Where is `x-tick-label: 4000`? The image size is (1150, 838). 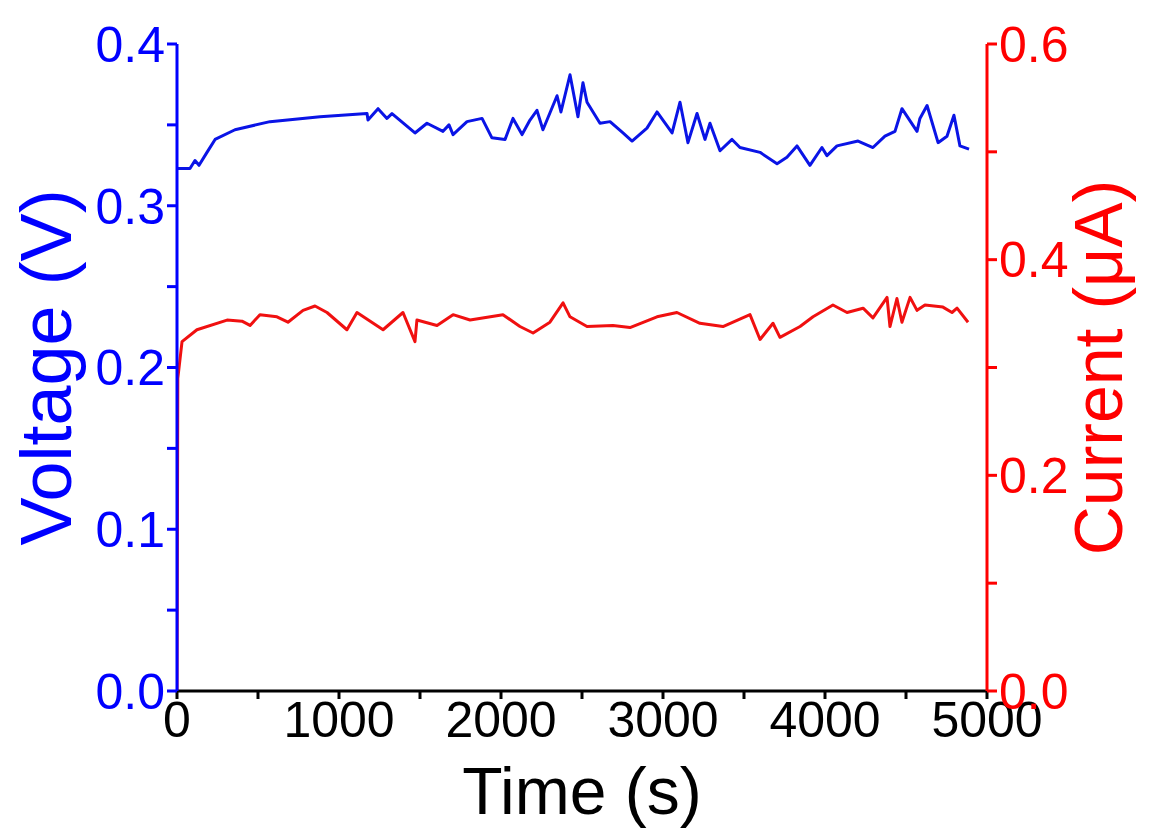 x-tick-label: 4000 is located at coordinates (825, 719).